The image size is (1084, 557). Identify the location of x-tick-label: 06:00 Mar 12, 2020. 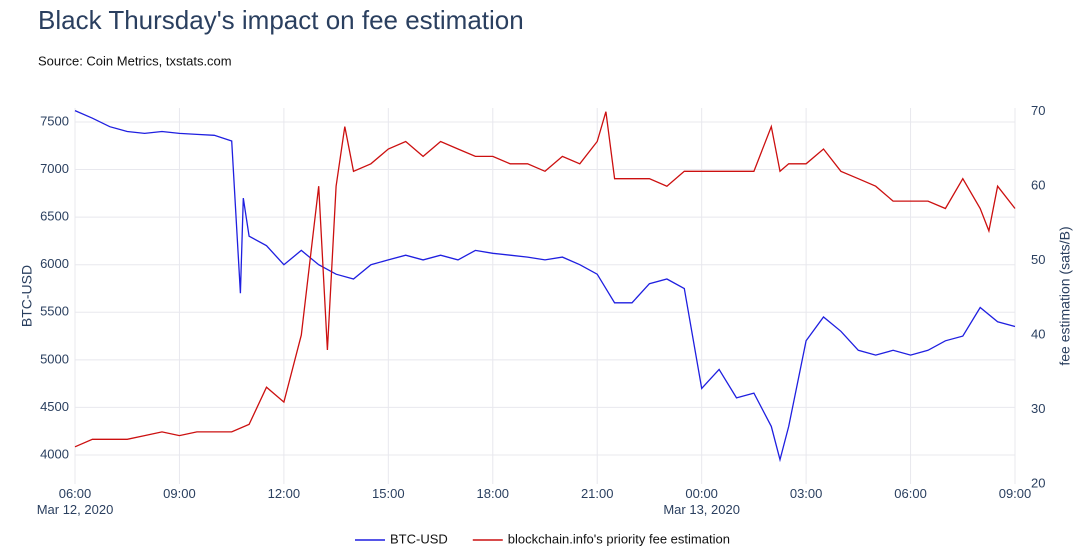
(75, 501).